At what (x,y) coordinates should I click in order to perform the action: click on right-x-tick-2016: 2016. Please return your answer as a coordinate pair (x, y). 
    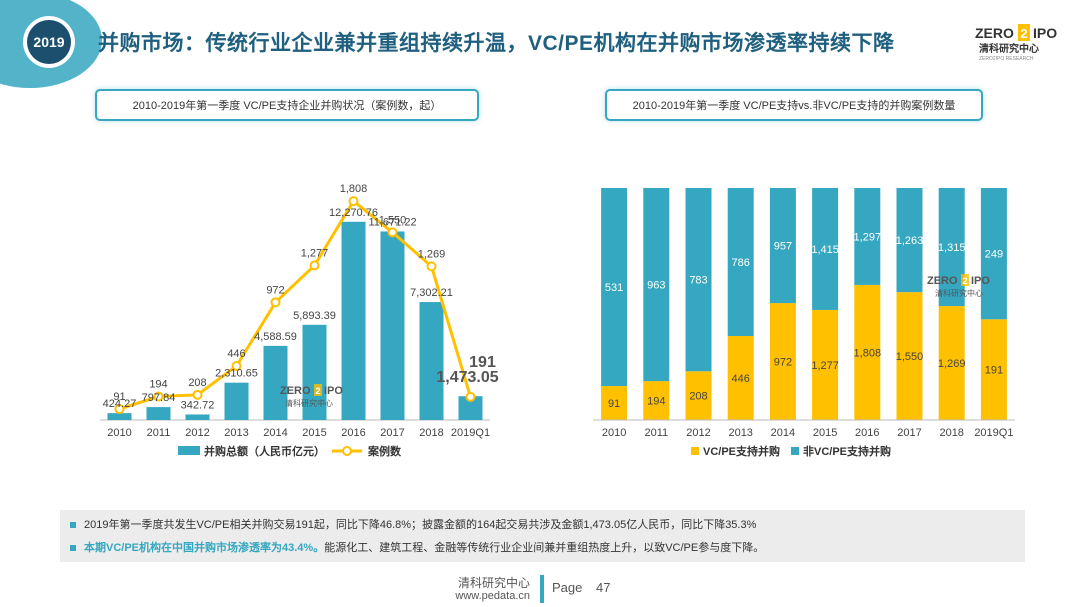
    Looking at the image, I should click on (867, 433).